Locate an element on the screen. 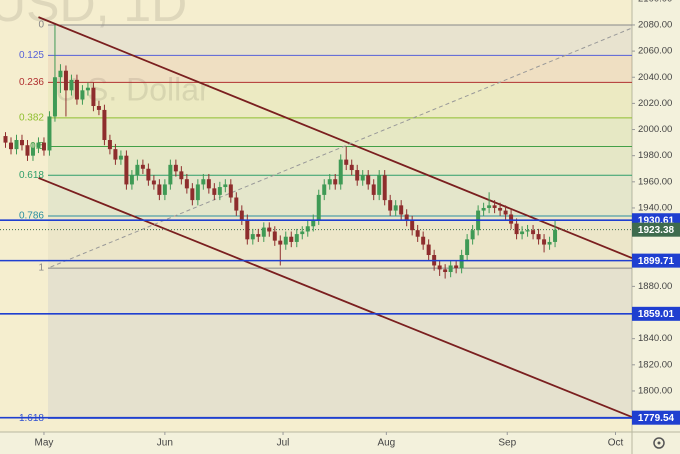 Image resolution: width=680 pixels, height=454 pixels. y-tick-label: 1940.00 is located at coordinates (655, 207).